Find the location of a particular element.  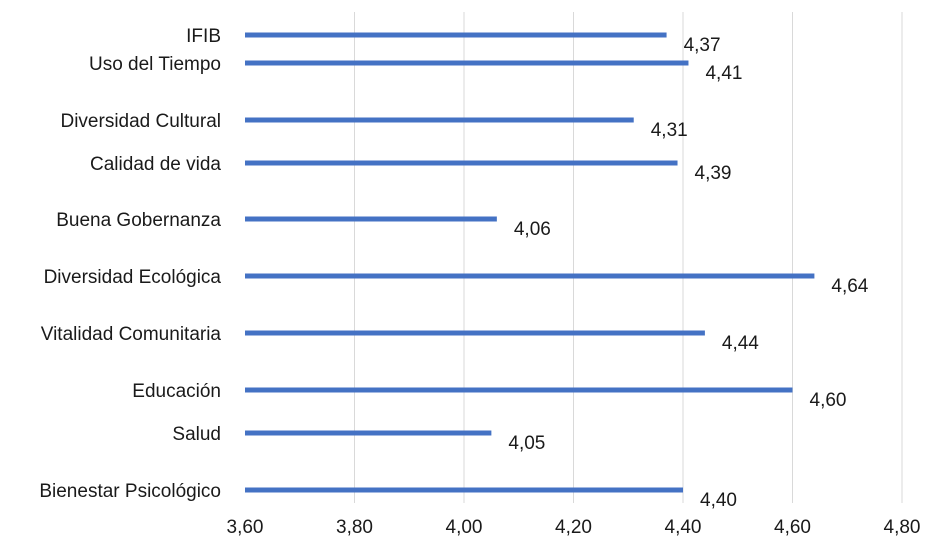

x-tick-label: 4,60 is located at coordinates (792, 527).